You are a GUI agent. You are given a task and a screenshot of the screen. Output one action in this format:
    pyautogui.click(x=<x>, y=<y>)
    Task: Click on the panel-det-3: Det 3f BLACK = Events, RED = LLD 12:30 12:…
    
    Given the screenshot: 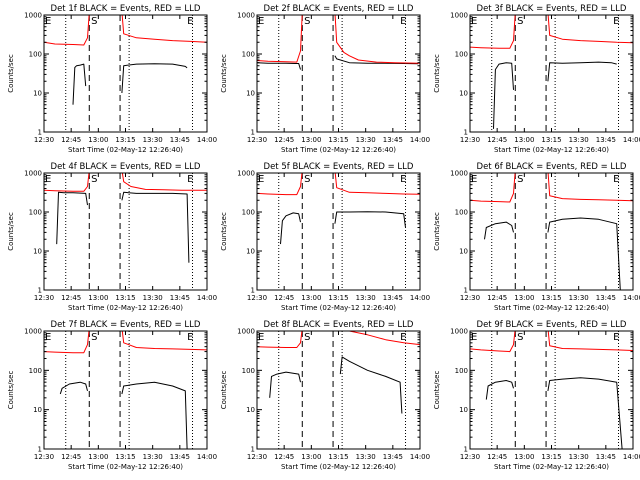 What is the action you would take?
    pyautogui.click(x=536, y=79)
    